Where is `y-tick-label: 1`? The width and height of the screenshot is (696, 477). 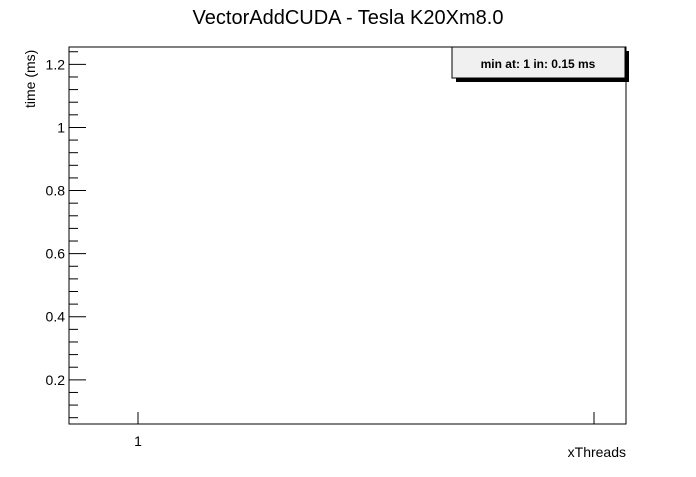 y-tick-label: 1 is located at coordinates (61, 127).